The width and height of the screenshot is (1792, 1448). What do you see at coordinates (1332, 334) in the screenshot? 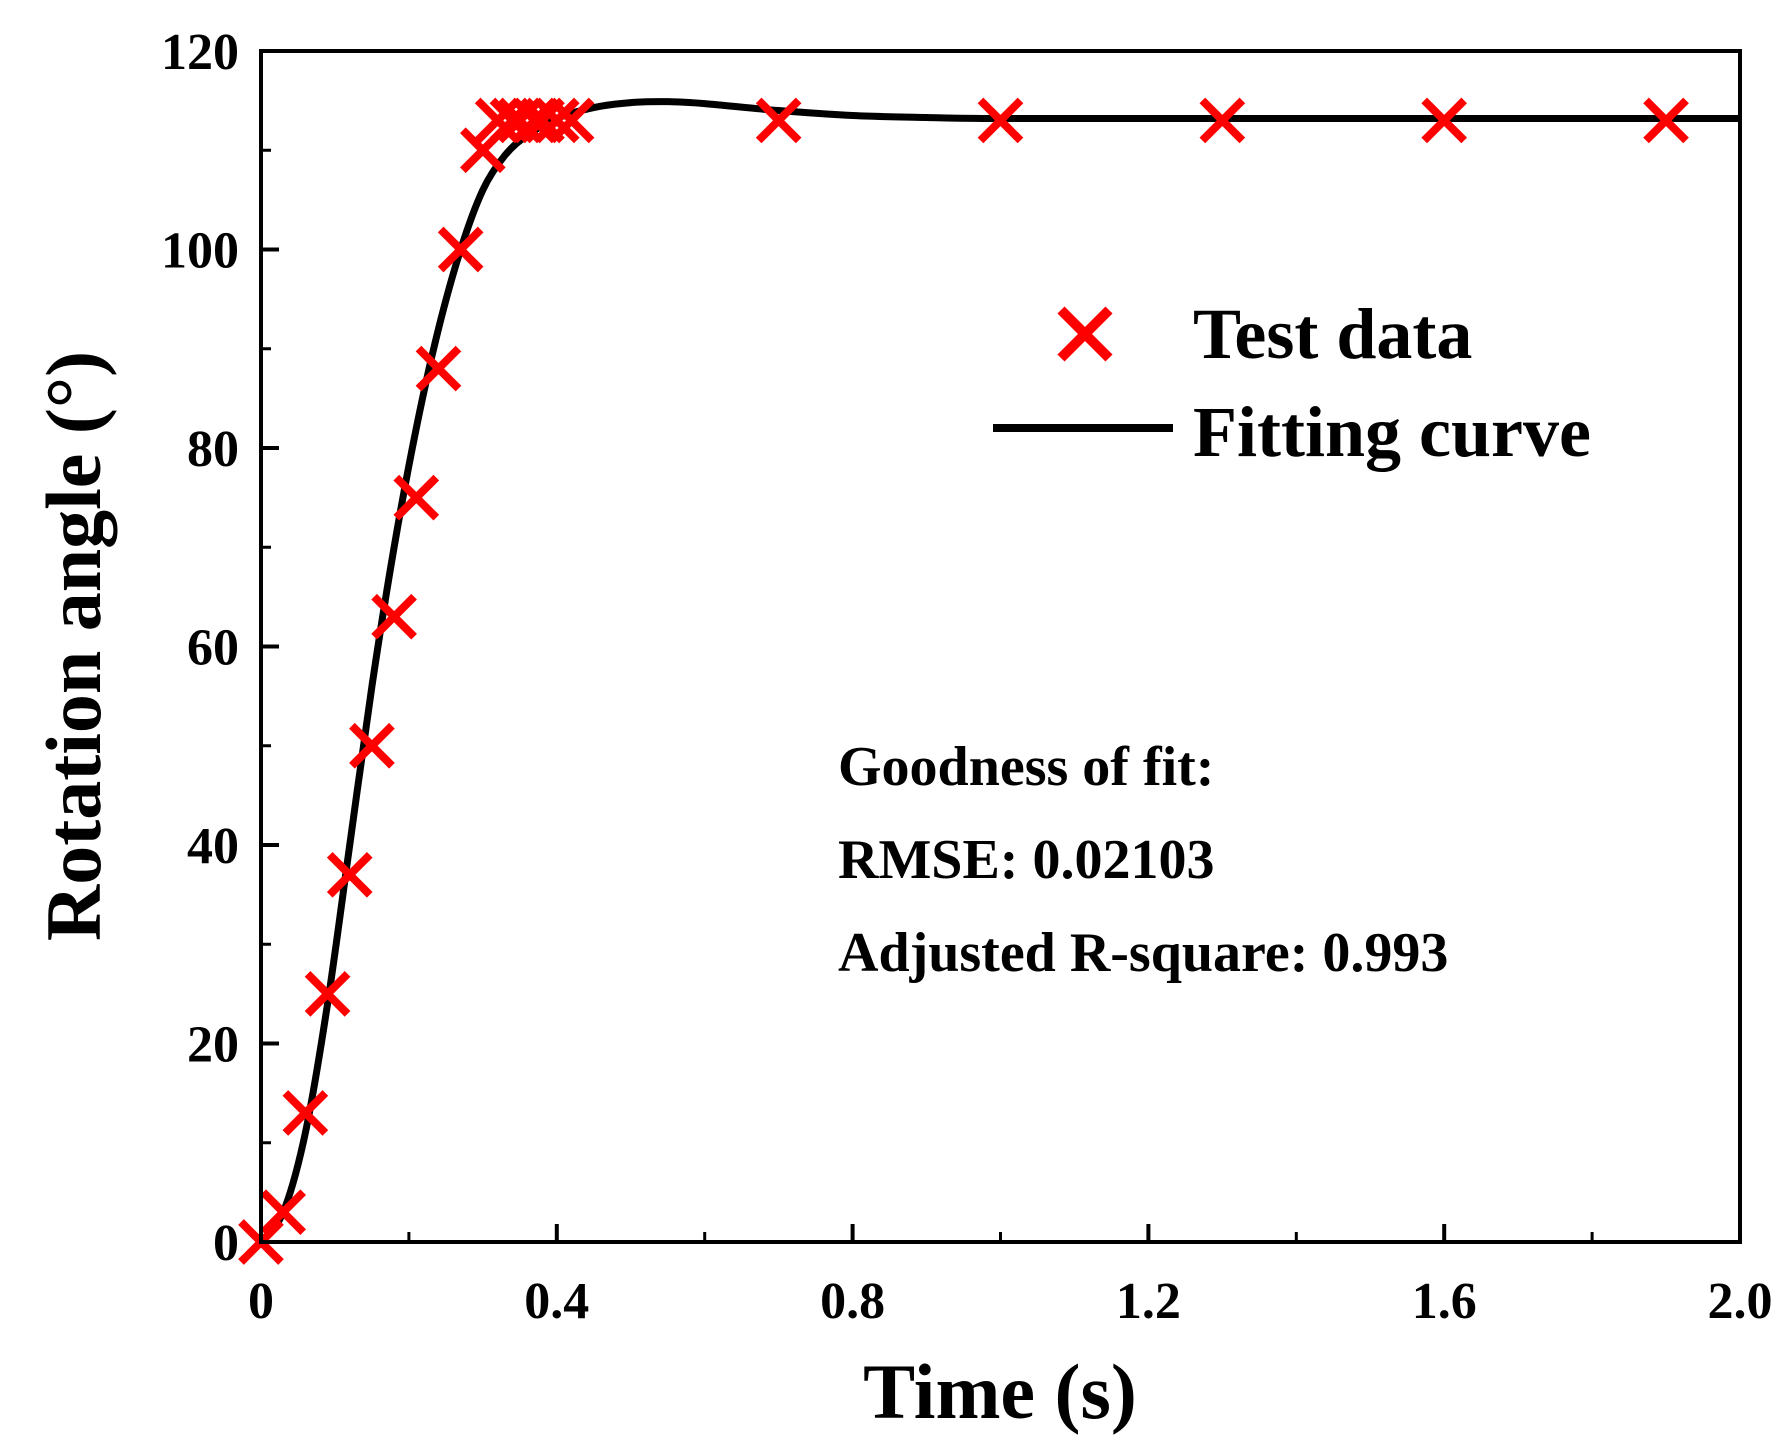
I see `legend-test-data-label: Test data` at bounding box center [1332, 334].